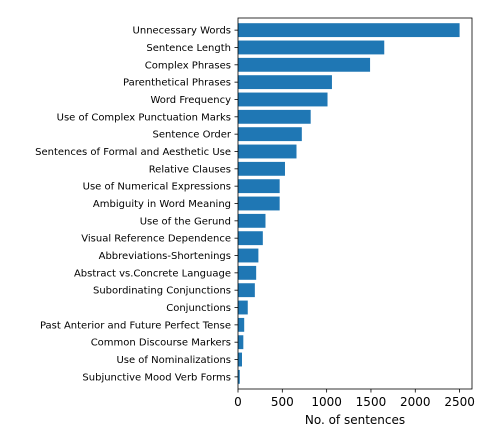 The width and height of the screenshot is (487, 448). What do you see at coordinates (165, 256) in the screenshot?
I see `category-label: Abbreviations-Shortenings` at bounding box center [165, 256].